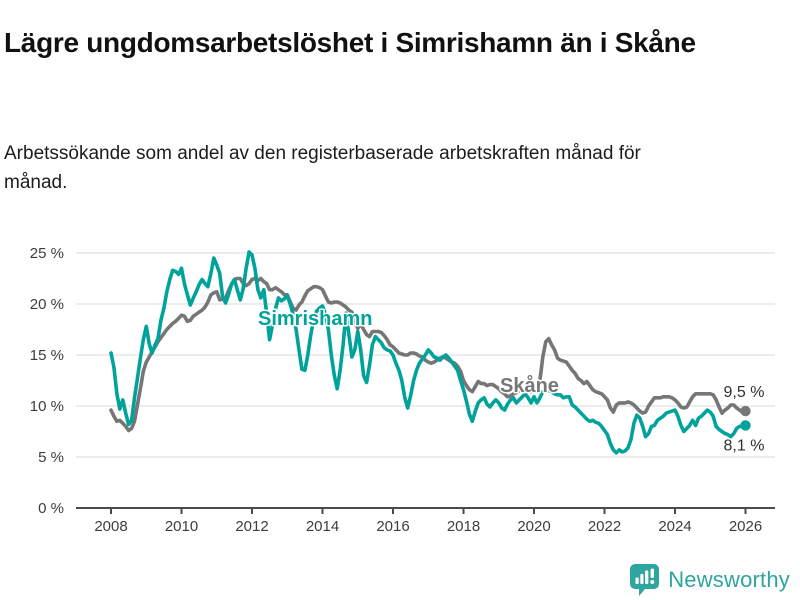 Image resolution: width=800 pixels, height=600 pixels. What do you see at coordinates (745, 425) in the screenshot?
I see `series-end-dot-simrishamn` at bounding box center [745, 425].